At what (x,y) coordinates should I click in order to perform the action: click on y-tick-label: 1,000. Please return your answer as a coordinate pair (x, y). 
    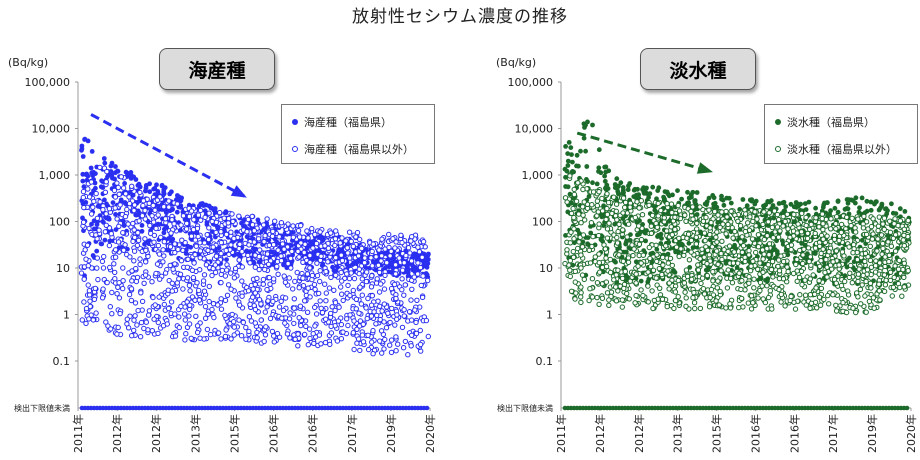
    Looking at the image, I should click on (55, 175).